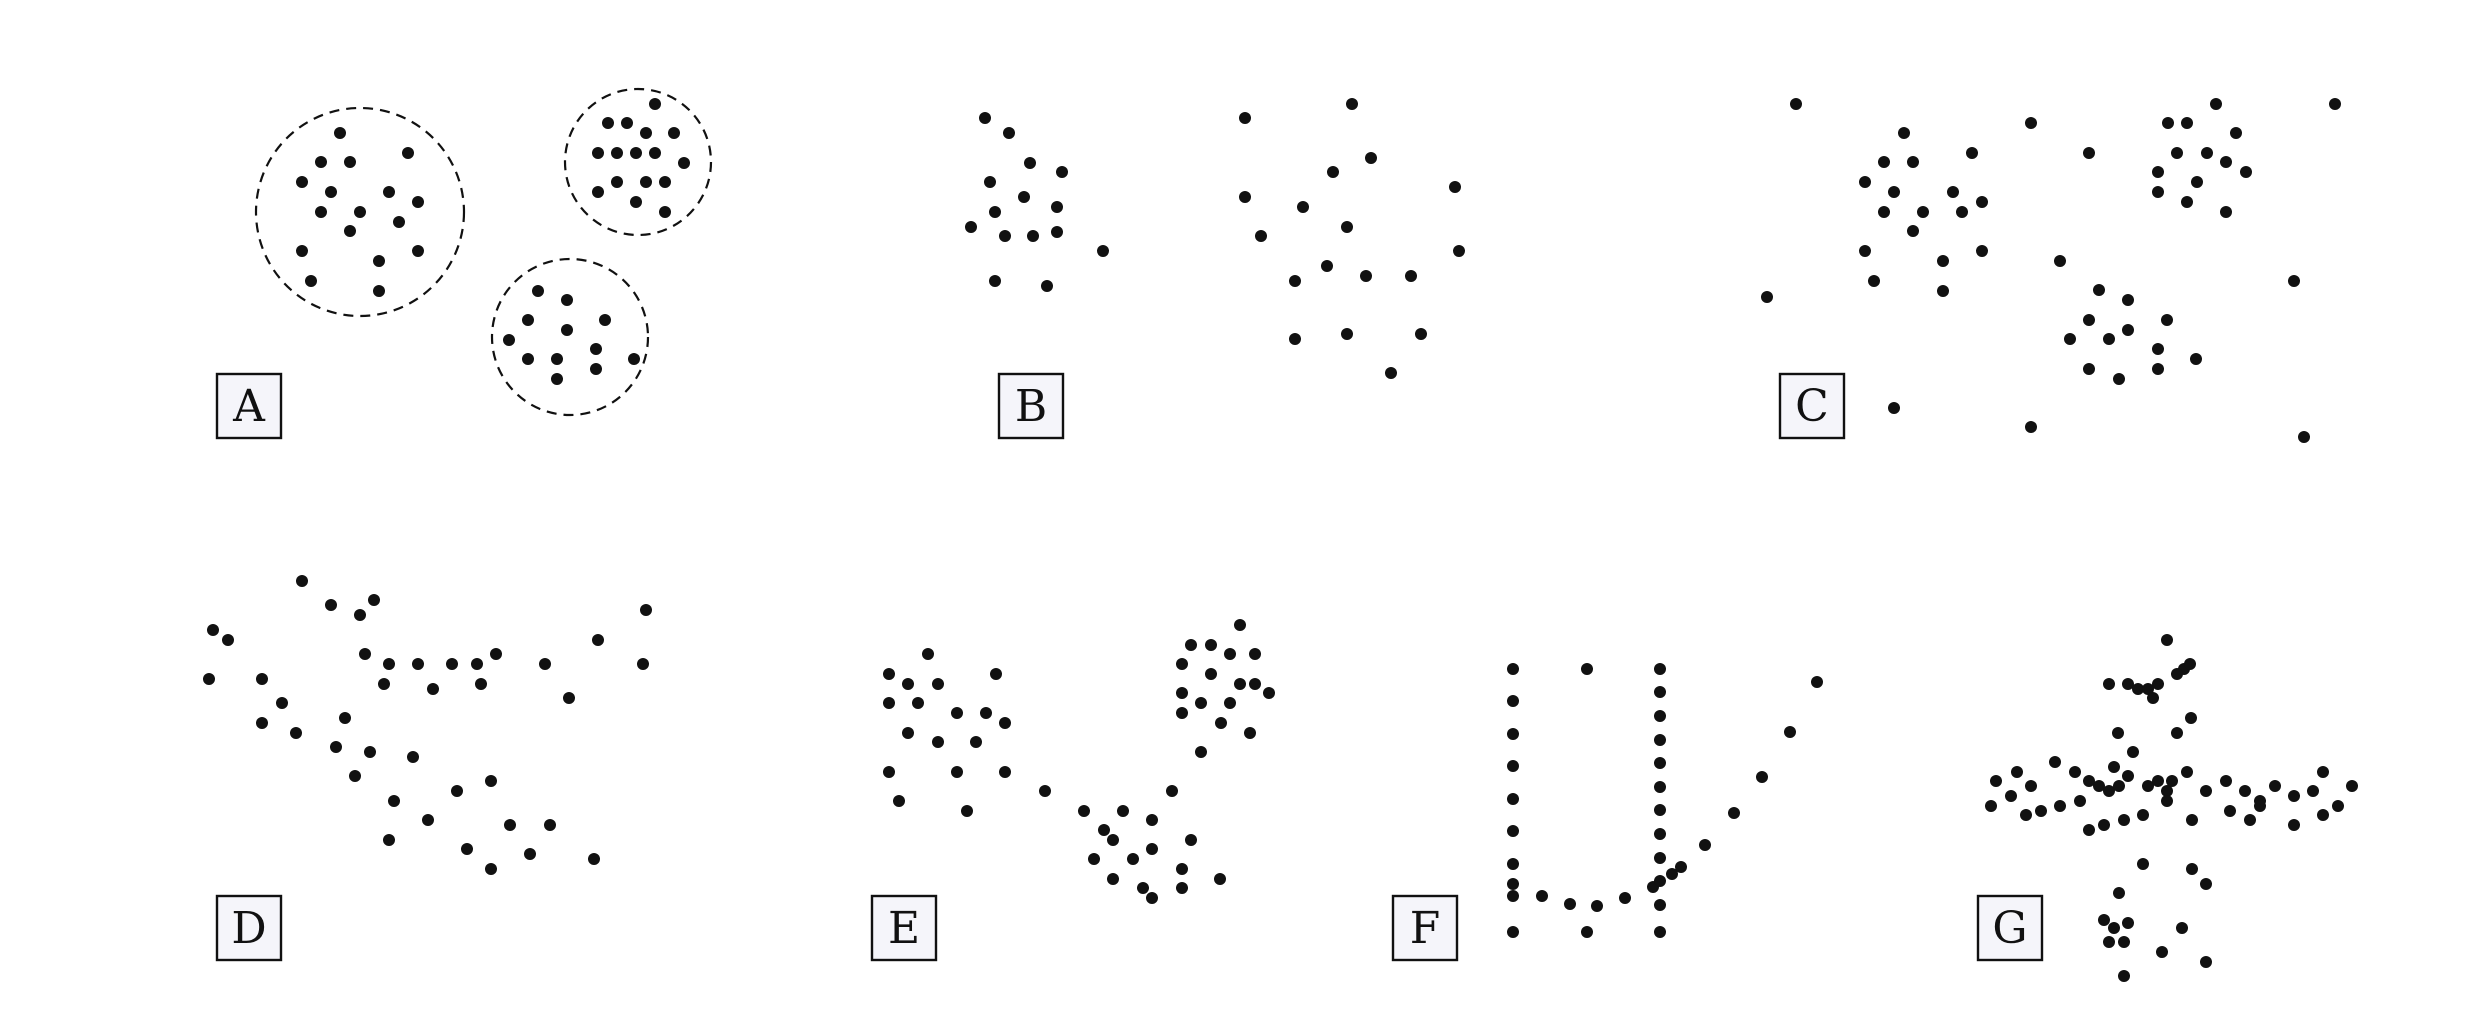  Describe the element at coordinates (1425, 928) in the screenshot. I see `panel-label: F` at that location.